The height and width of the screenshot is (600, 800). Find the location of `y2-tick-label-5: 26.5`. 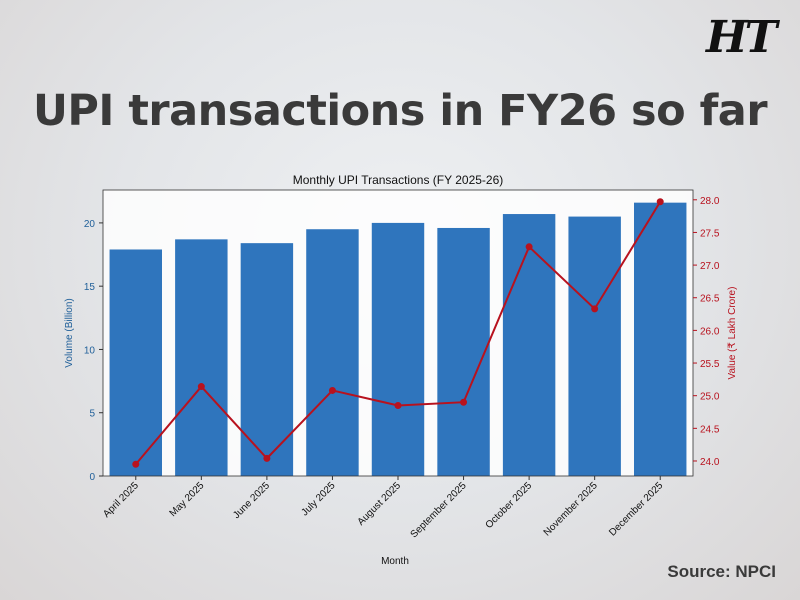

y2-tick-label-5: 26.5 is located at coordinates (710, 299).